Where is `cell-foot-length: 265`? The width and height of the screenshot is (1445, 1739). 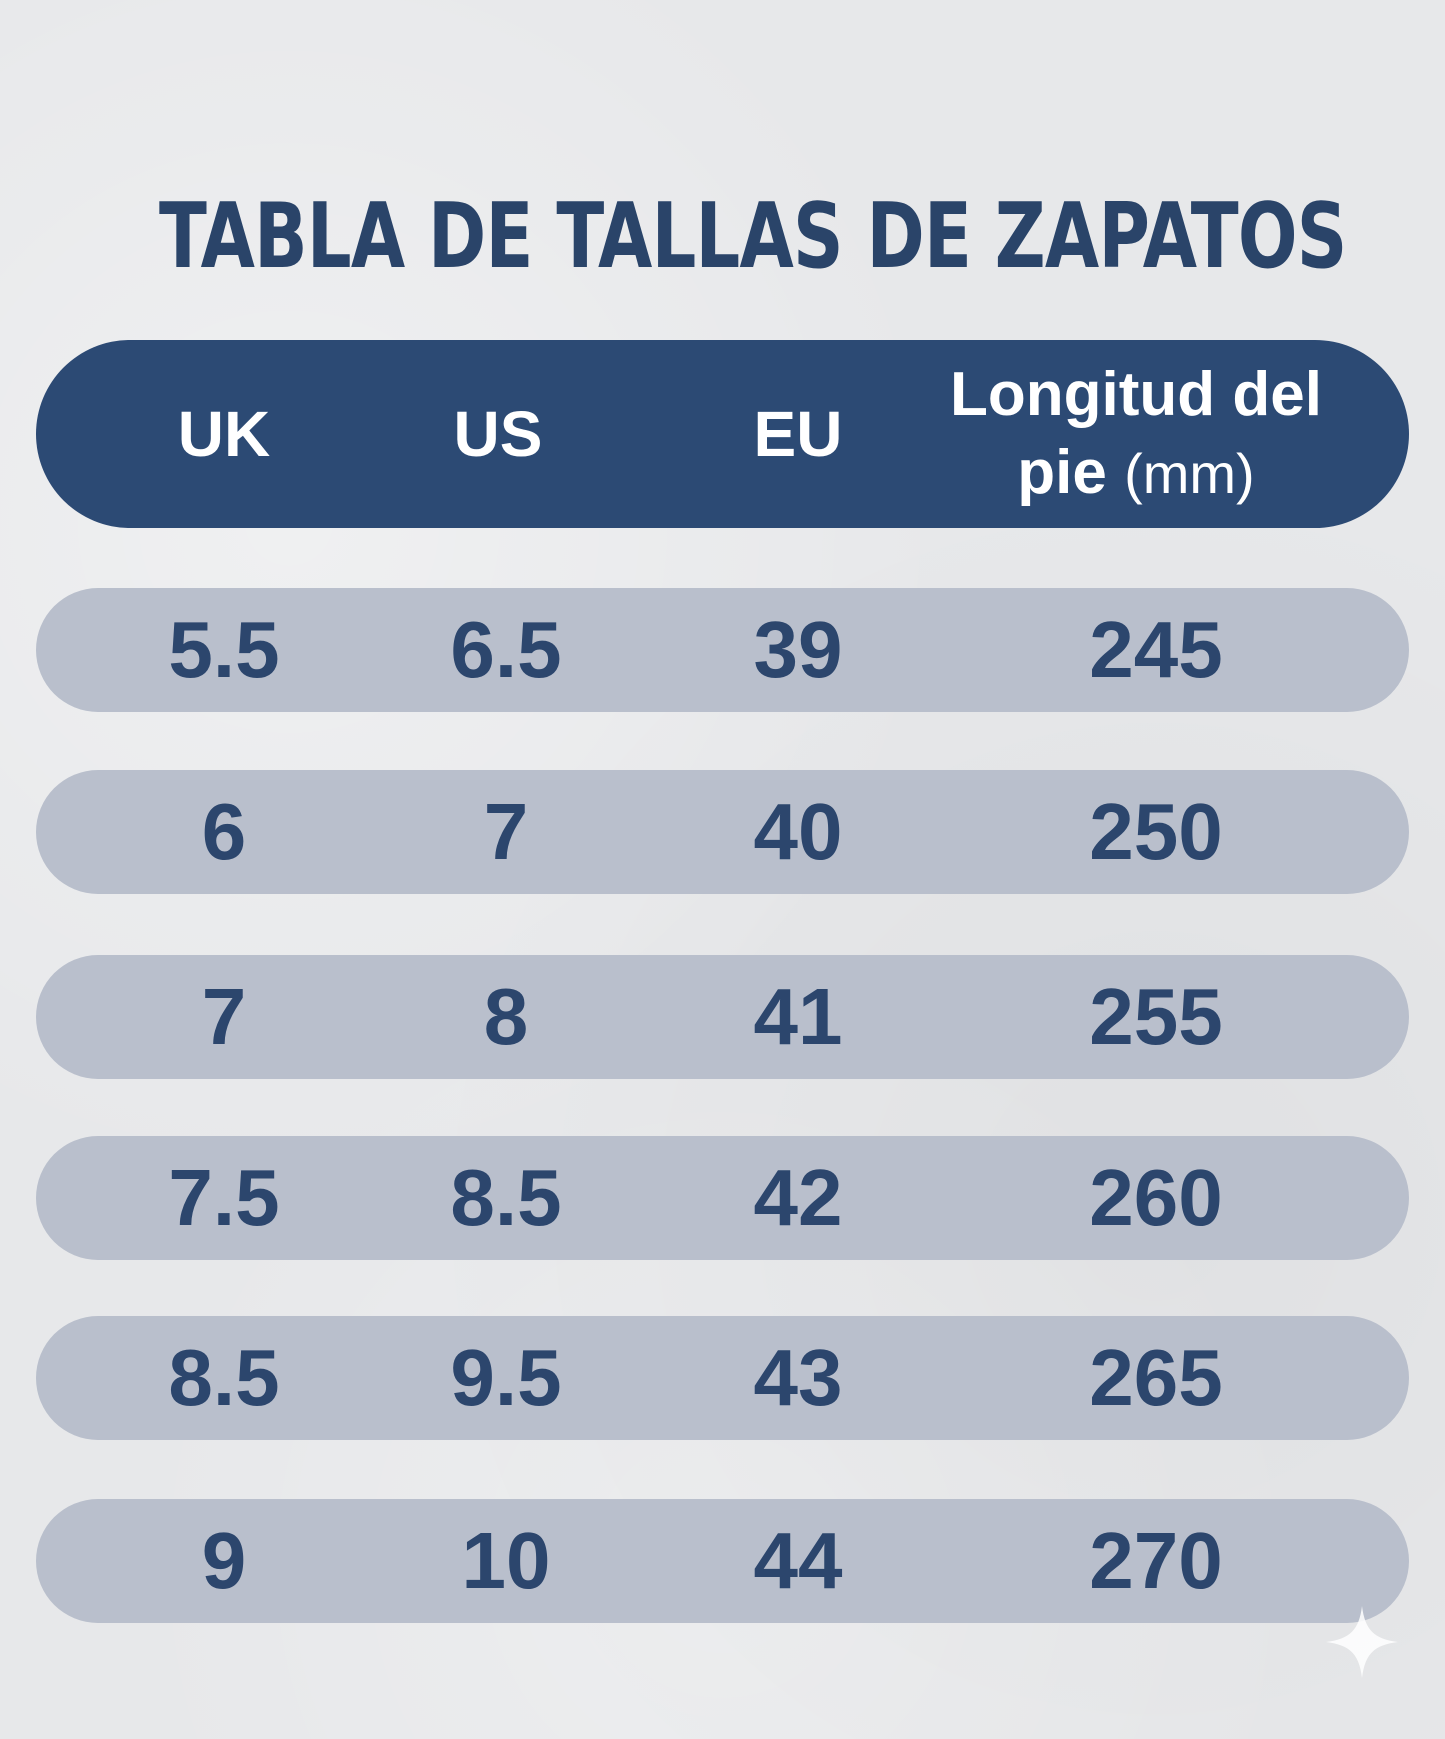
cell-foot-length: 265 is located at coordinates (1156, 1377).